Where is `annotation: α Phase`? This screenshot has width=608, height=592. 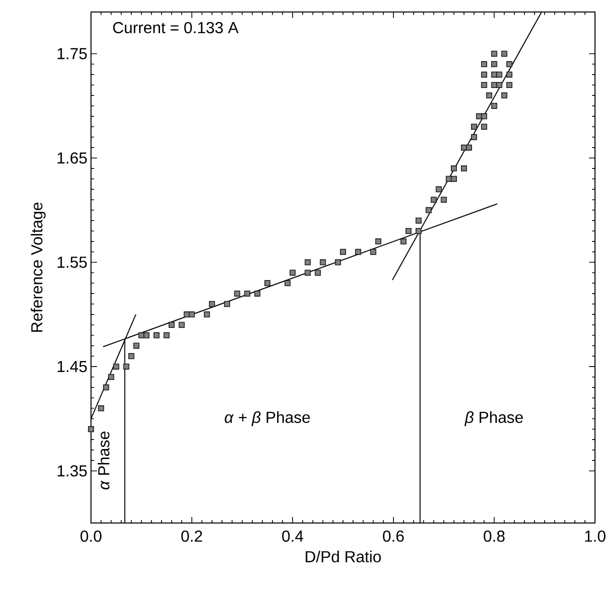
annotation: α Phase is located at coordinates (104, 461).